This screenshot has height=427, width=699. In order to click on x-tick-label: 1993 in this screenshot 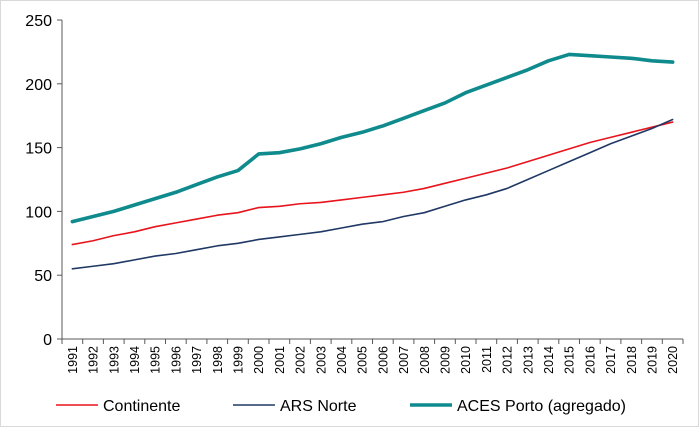, I will do `click(114, 360)`.